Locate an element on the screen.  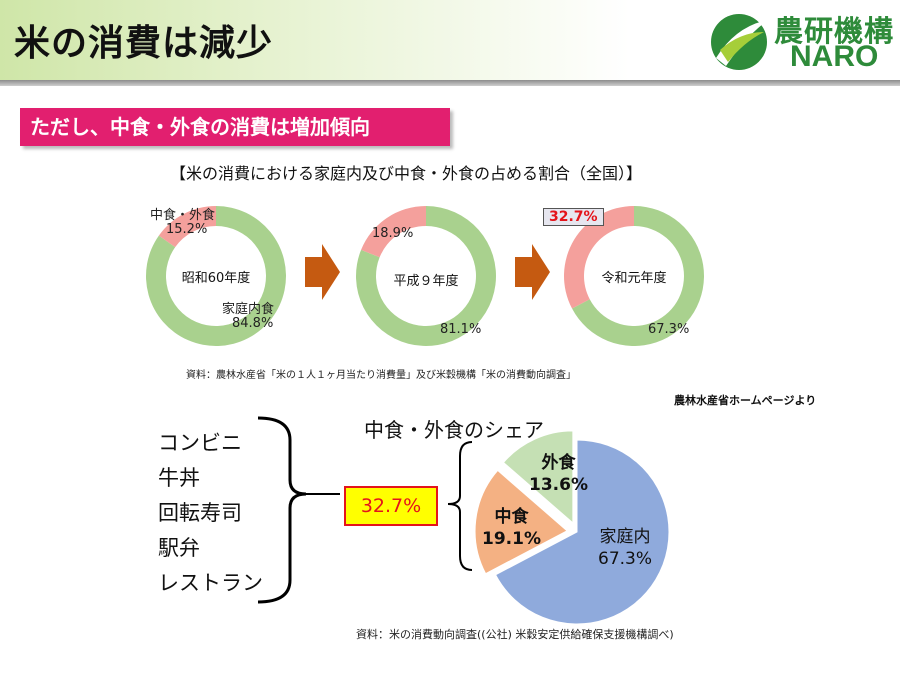
donut2-home-value: 81.1% is located at coordinates (461, 329).